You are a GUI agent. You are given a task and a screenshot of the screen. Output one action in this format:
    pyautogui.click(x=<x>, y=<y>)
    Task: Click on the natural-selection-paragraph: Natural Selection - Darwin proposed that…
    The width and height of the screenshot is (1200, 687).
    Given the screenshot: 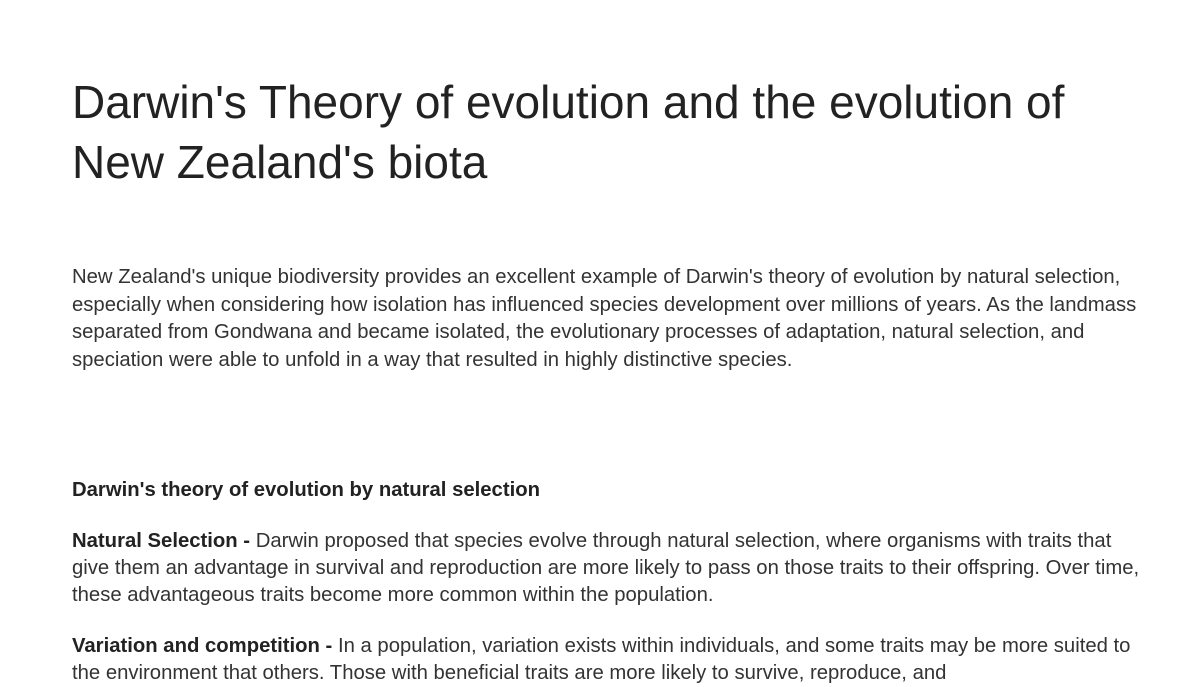 What is the action you would take?
    pyautogui.click(x=612, y=568)
    